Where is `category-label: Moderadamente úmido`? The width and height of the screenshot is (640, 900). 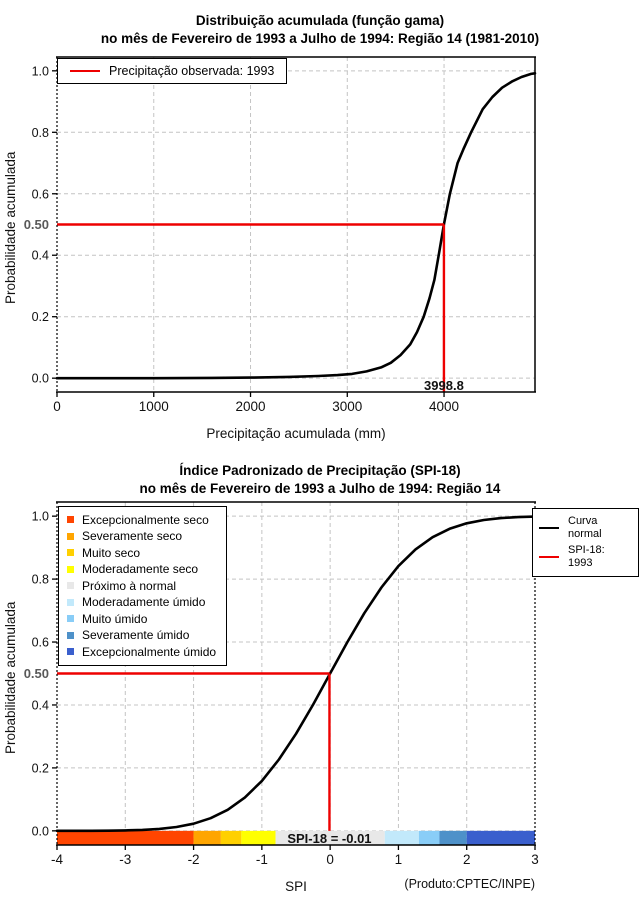 category-label: Moderadamente úmido is located at coordinates (144, 602).